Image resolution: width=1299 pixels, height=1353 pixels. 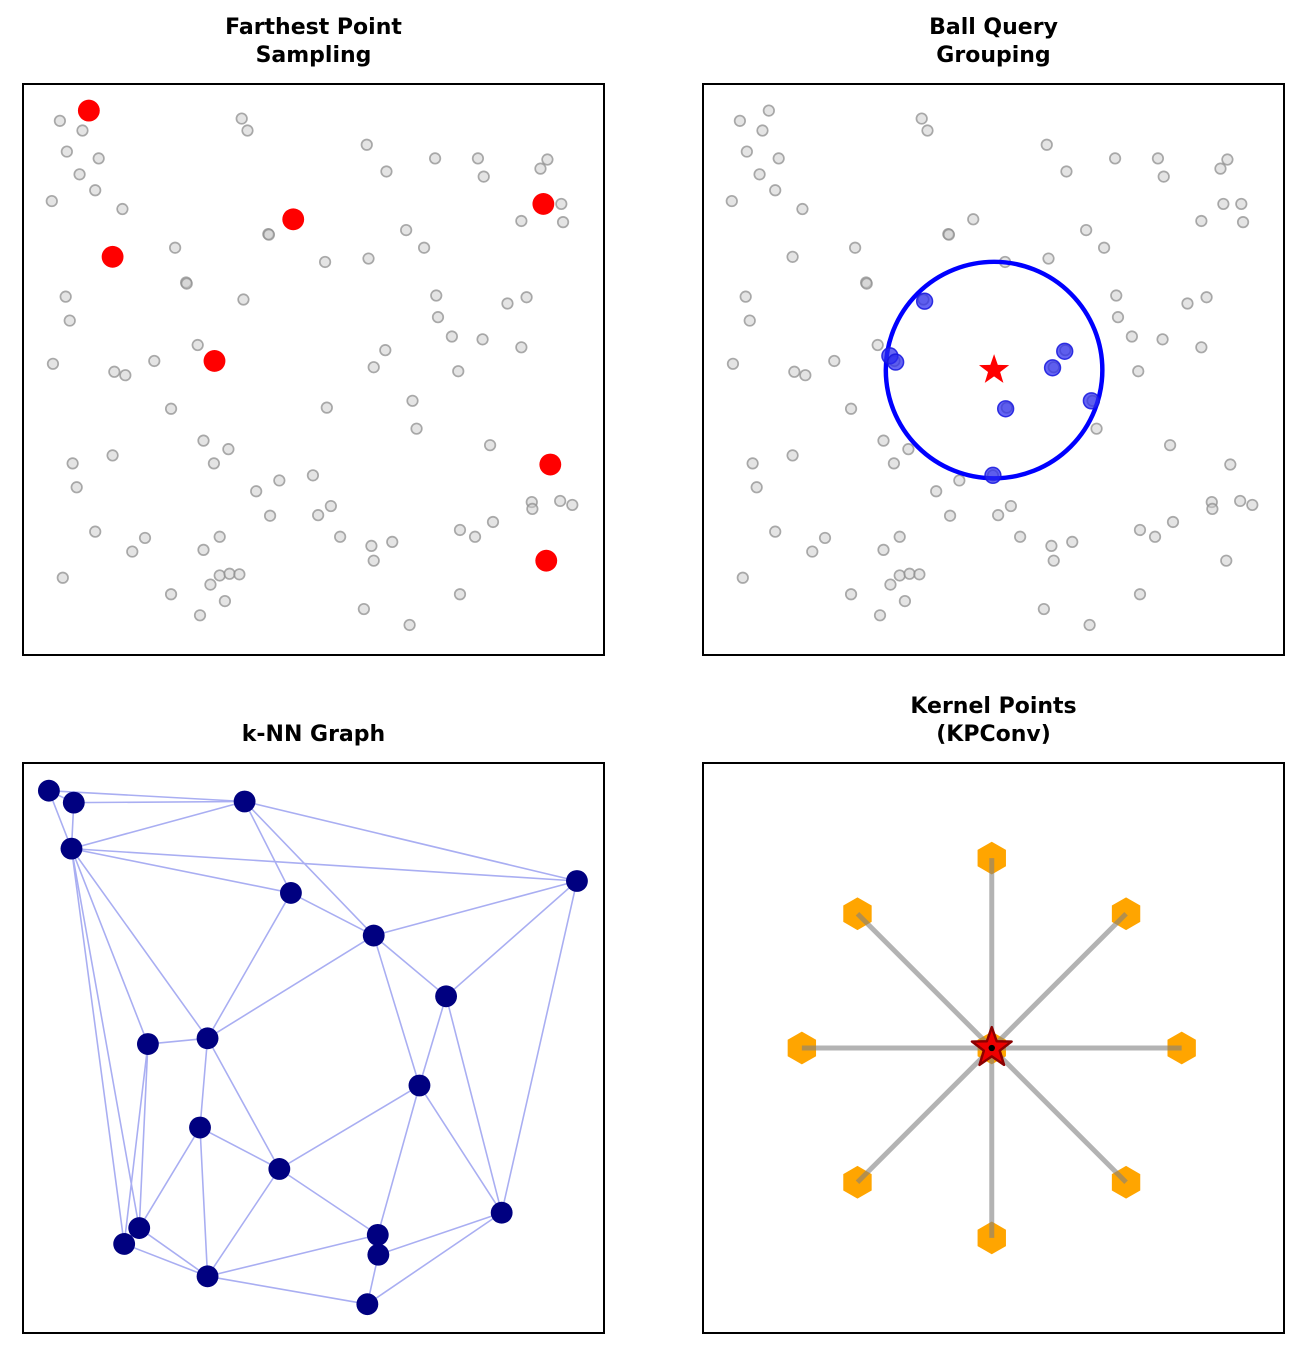 I want to click on title-line: Kernel Points, so click(x=993, y=706).